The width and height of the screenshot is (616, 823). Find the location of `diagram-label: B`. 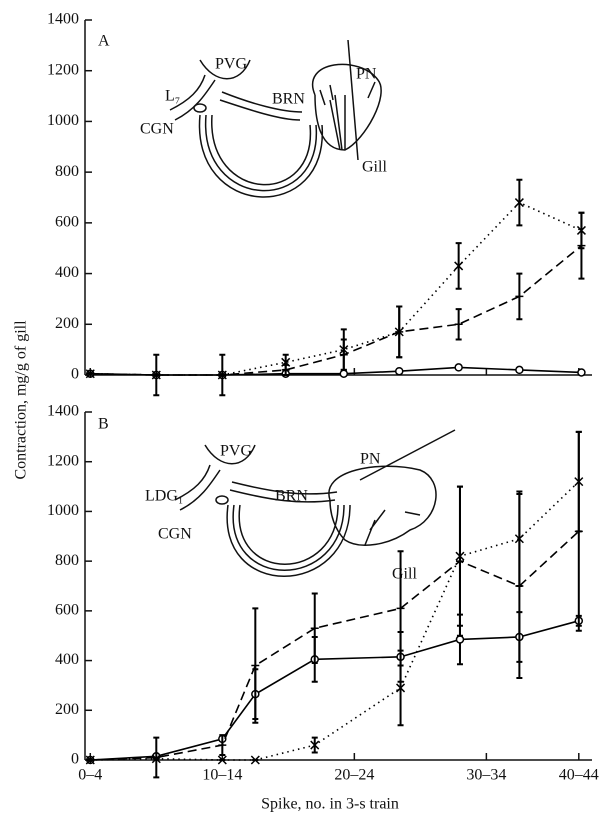

diagram-label: B is located at coordinates (103, 424).